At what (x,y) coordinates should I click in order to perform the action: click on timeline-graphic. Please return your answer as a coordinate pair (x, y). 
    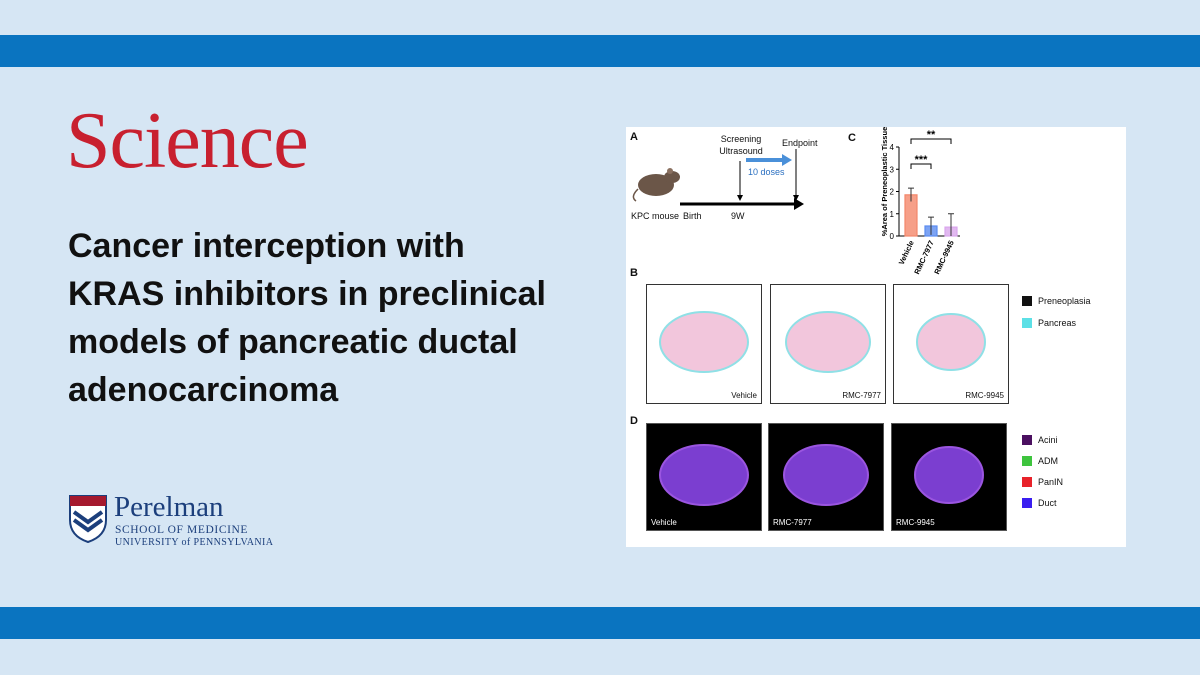
    Looking at the image, I should click on (718, 179).